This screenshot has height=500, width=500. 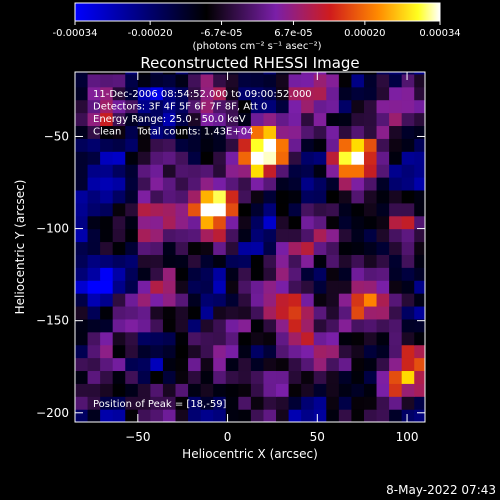 I want to click on colorbar-units: (photons cm⁻² s⁻¹ asec⁻²), so click(x=256, y=46).